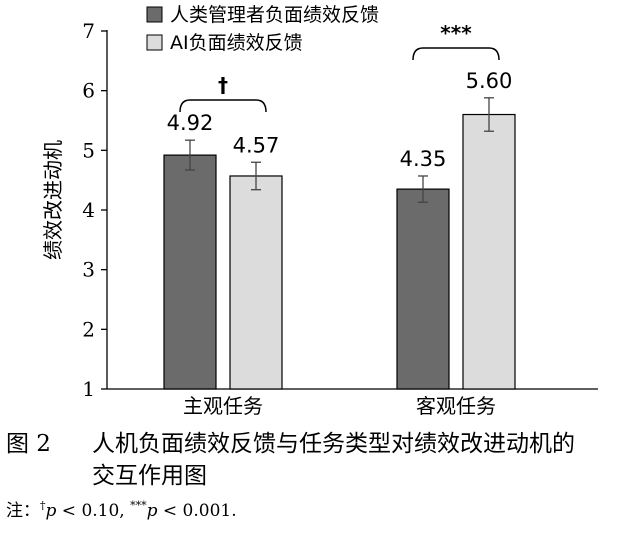  What do you see at coordinates (43, 505) in the screenshot?
I see `note-dagger: †` at bounding box center [43, 505].